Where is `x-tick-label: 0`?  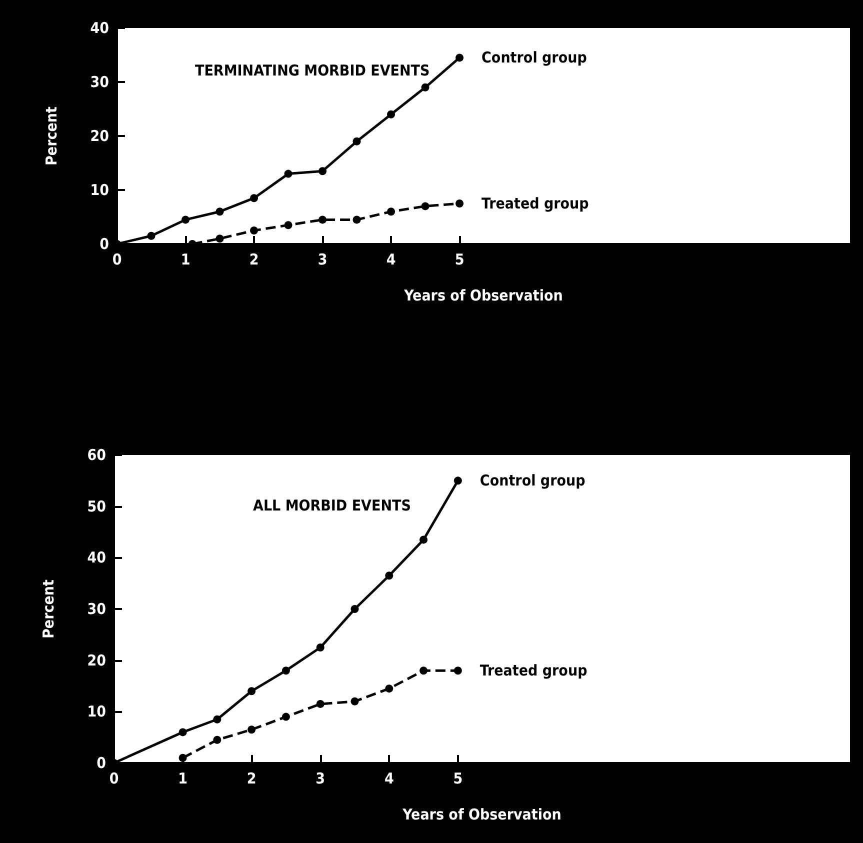
x-tick-label: 0 is located at coordinates (117, 259).